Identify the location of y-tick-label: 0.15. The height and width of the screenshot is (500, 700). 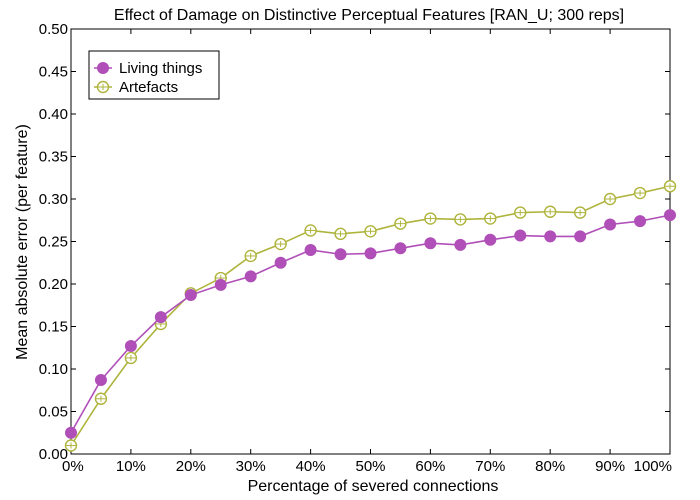
(53, 327).